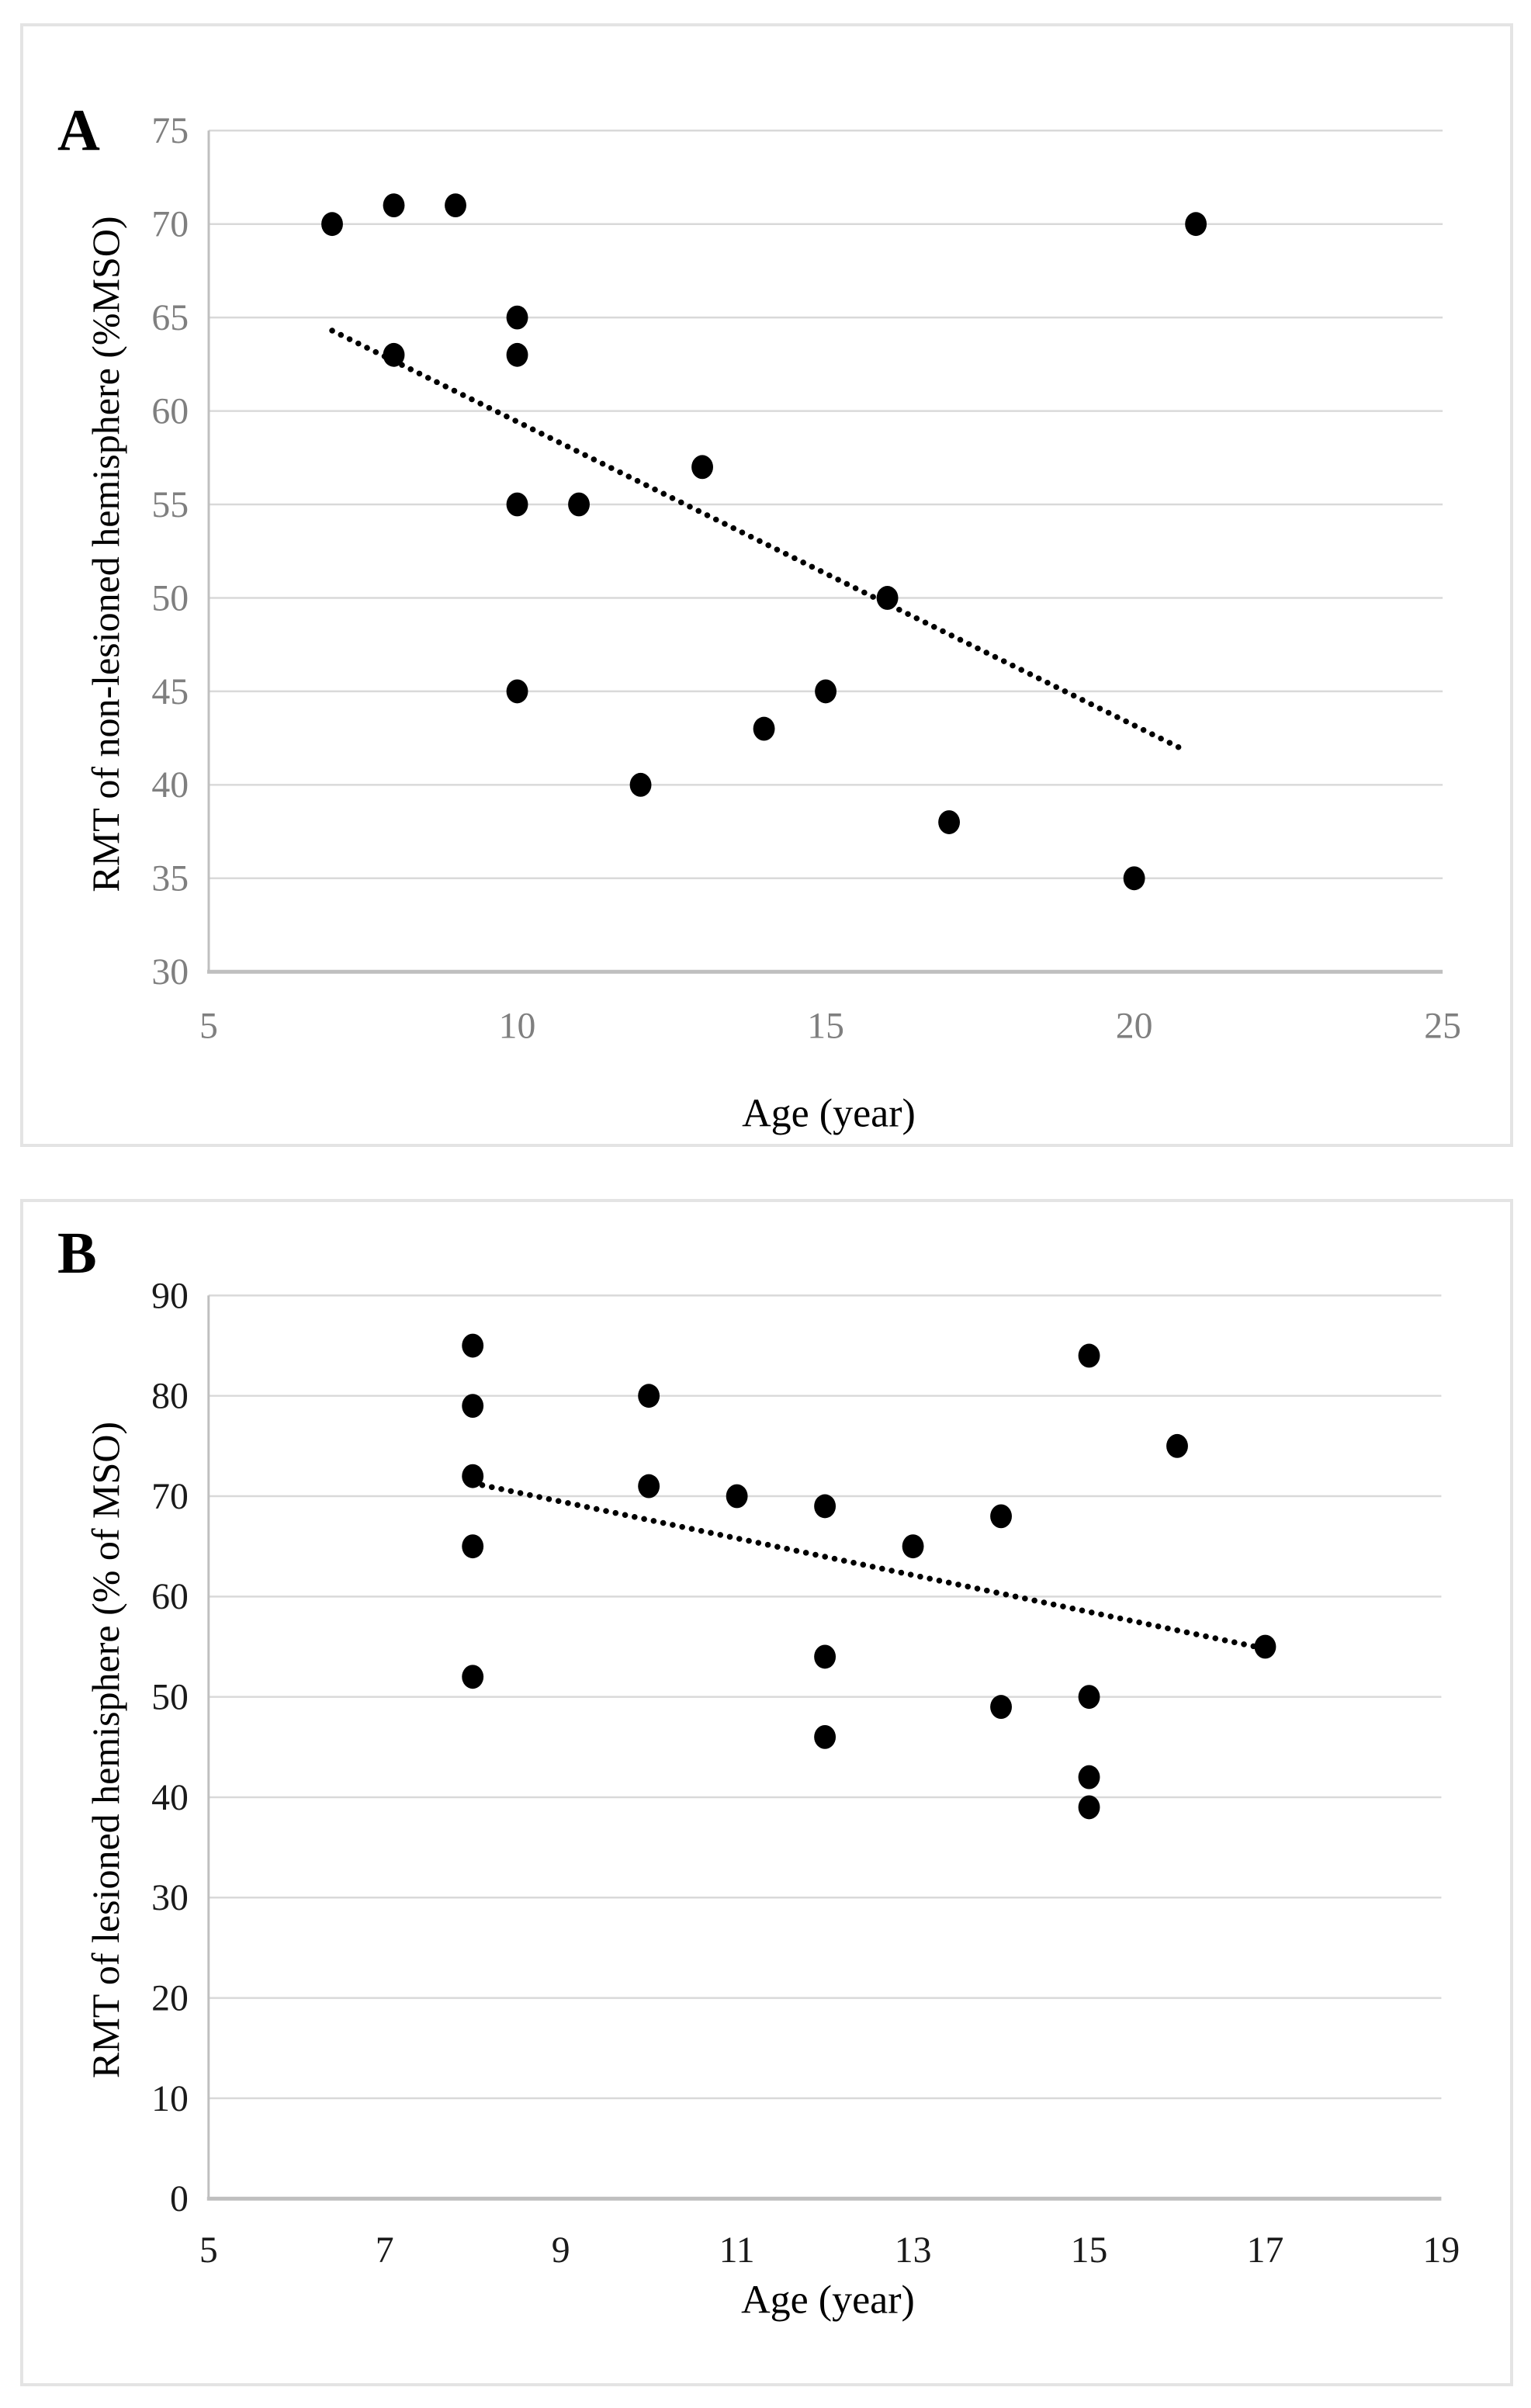 The image size is (1531, 2408). What do you see at coordinates (829, 1113) in the screenshot?
I see `x-axis-title-A: Age (year)` at bounding box center [829, 1113].